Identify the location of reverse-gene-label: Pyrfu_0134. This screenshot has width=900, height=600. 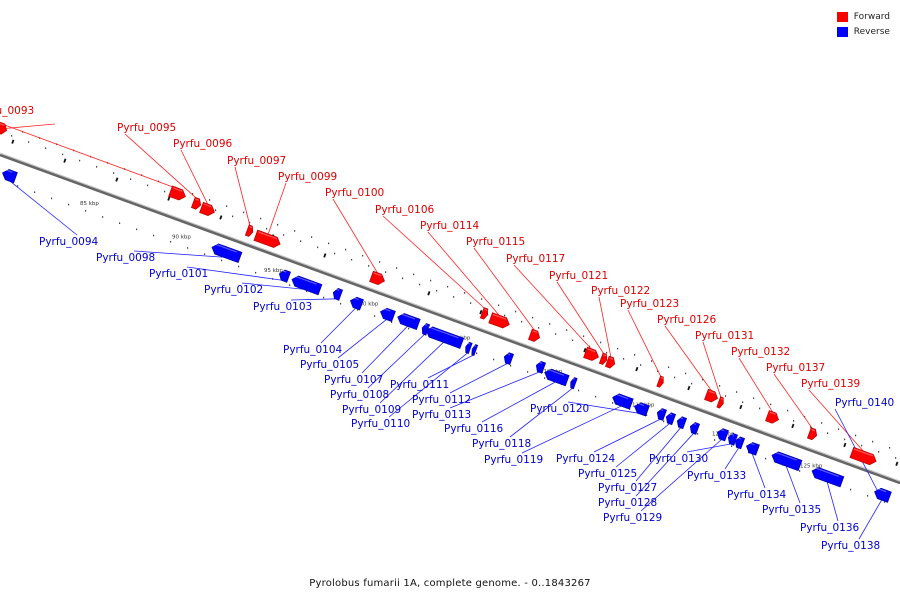
(757, 495).